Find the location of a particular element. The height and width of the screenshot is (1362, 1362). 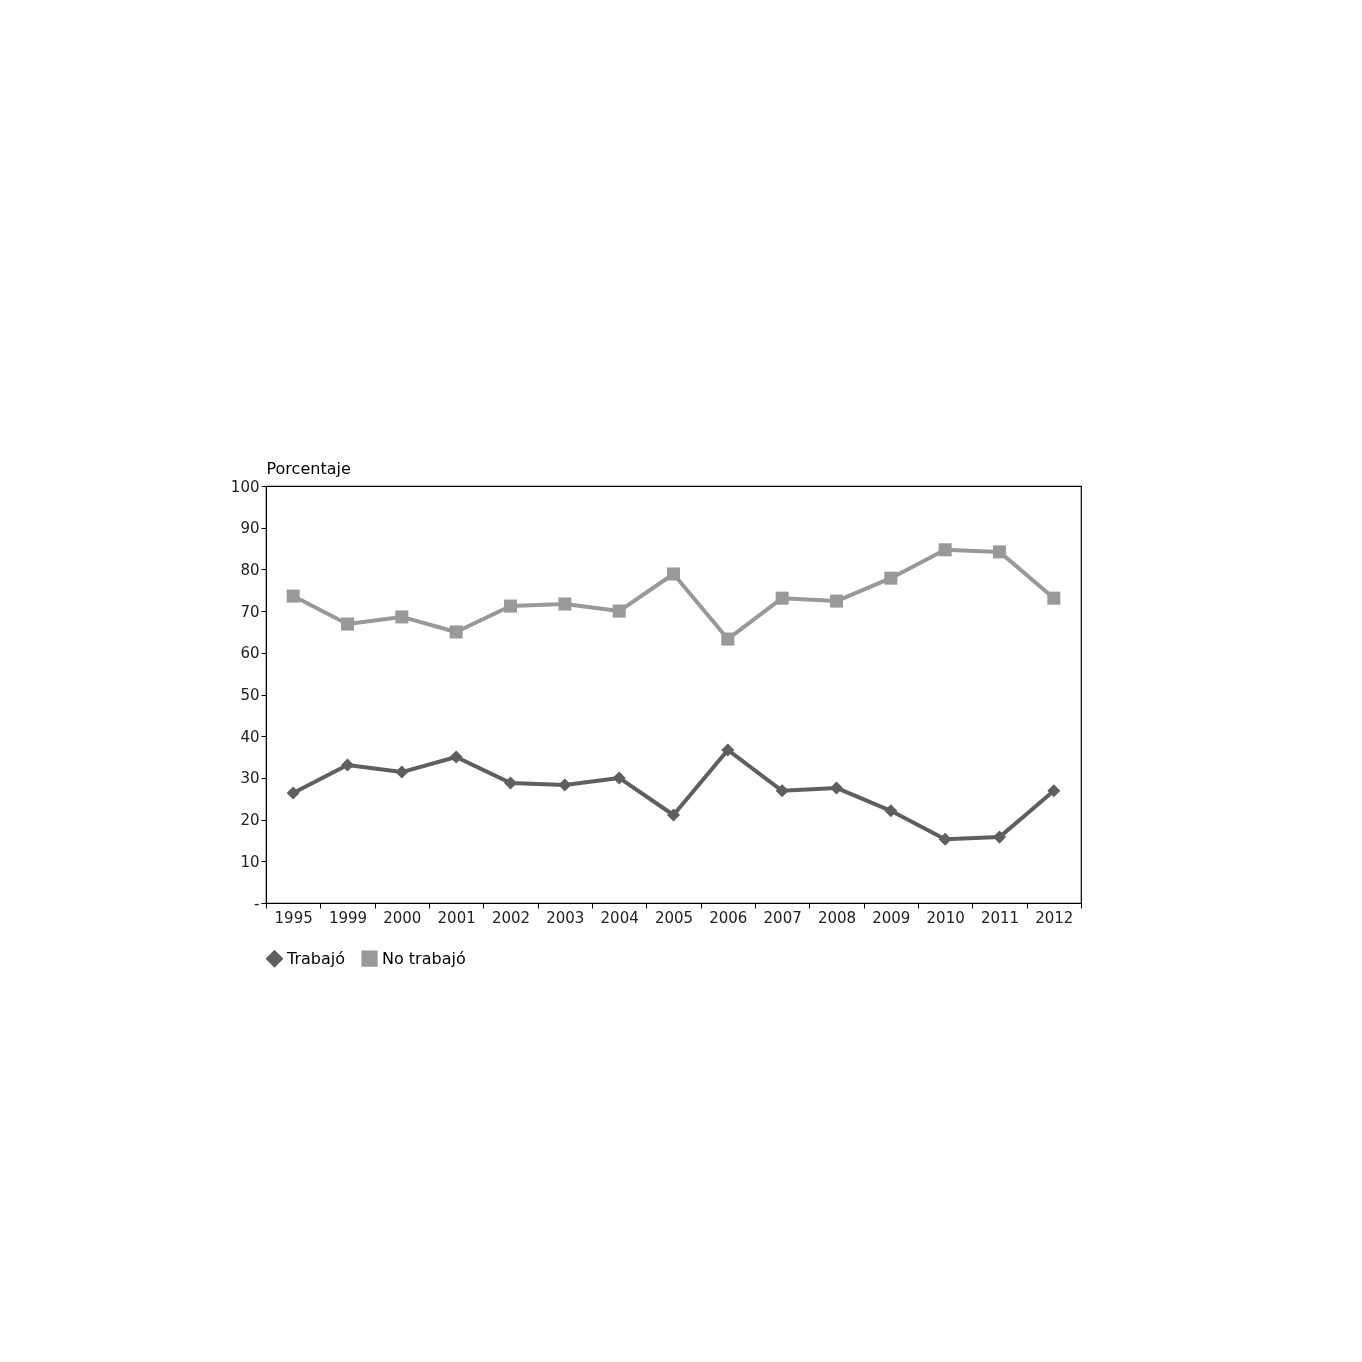

x-tick-label: 1995 is located at coordinates (293, 917).